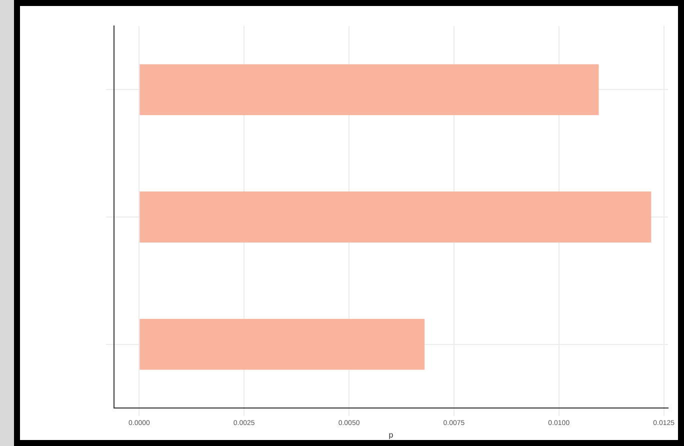 The width and height of the screenshot is (684, 446). I want to click on x-axis-title: p, so click(391, 435).